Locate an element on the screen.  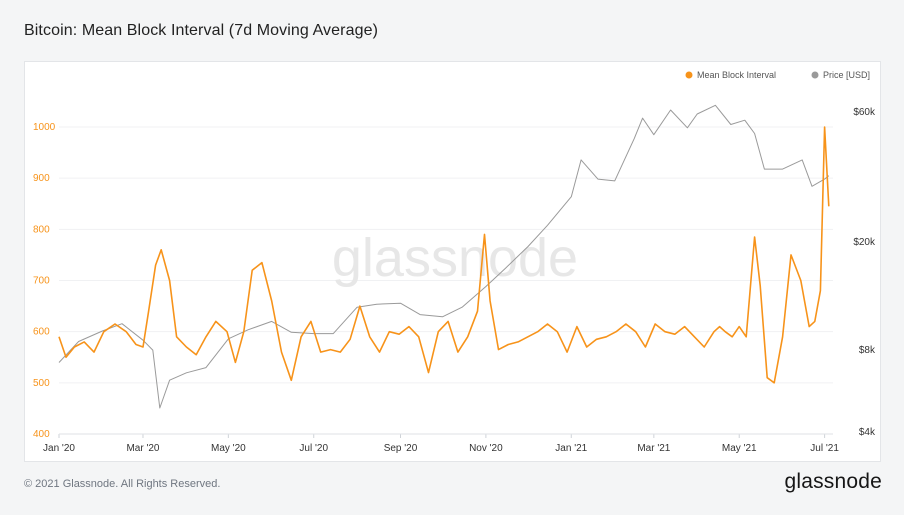
y-left-tick-label: 900 is located at coordinates (41, 178).